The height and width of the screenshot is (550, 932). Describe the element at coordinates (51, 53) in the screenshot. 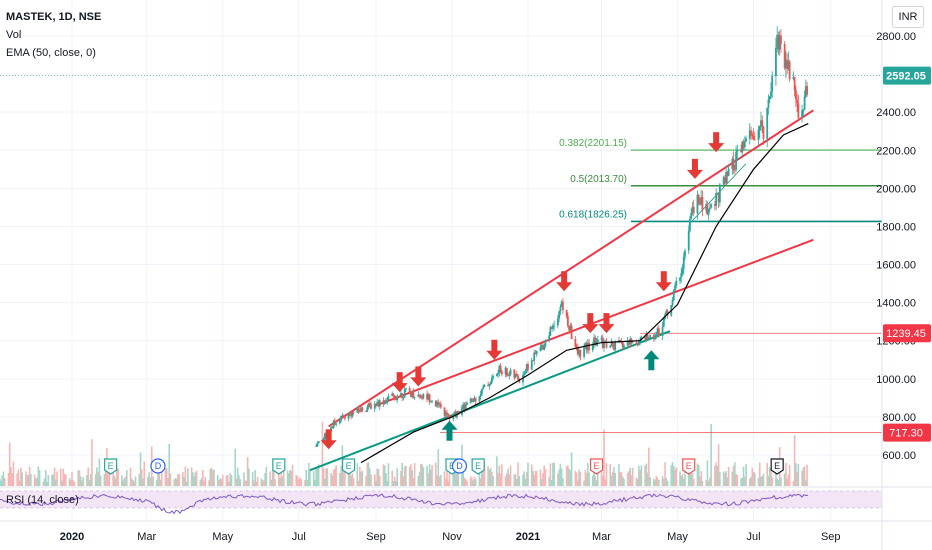

I see `ema-legend: EMA (50, close, 0)` at that location.